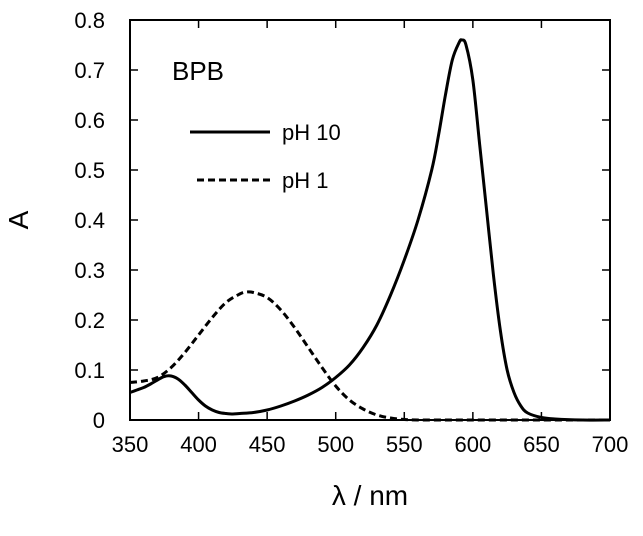 This screenshot has height=536, width=643. What do you see at coordinates (198, 71) in the screenshot?
I see `annotation-label: BPB` at bounding box center [198, 71].